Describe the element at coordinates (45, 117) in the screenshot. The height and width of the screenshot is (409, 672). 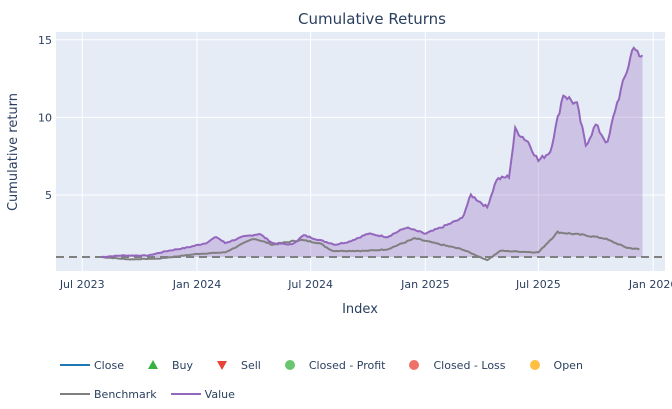
I see `y-tick-label: 10` at that location.